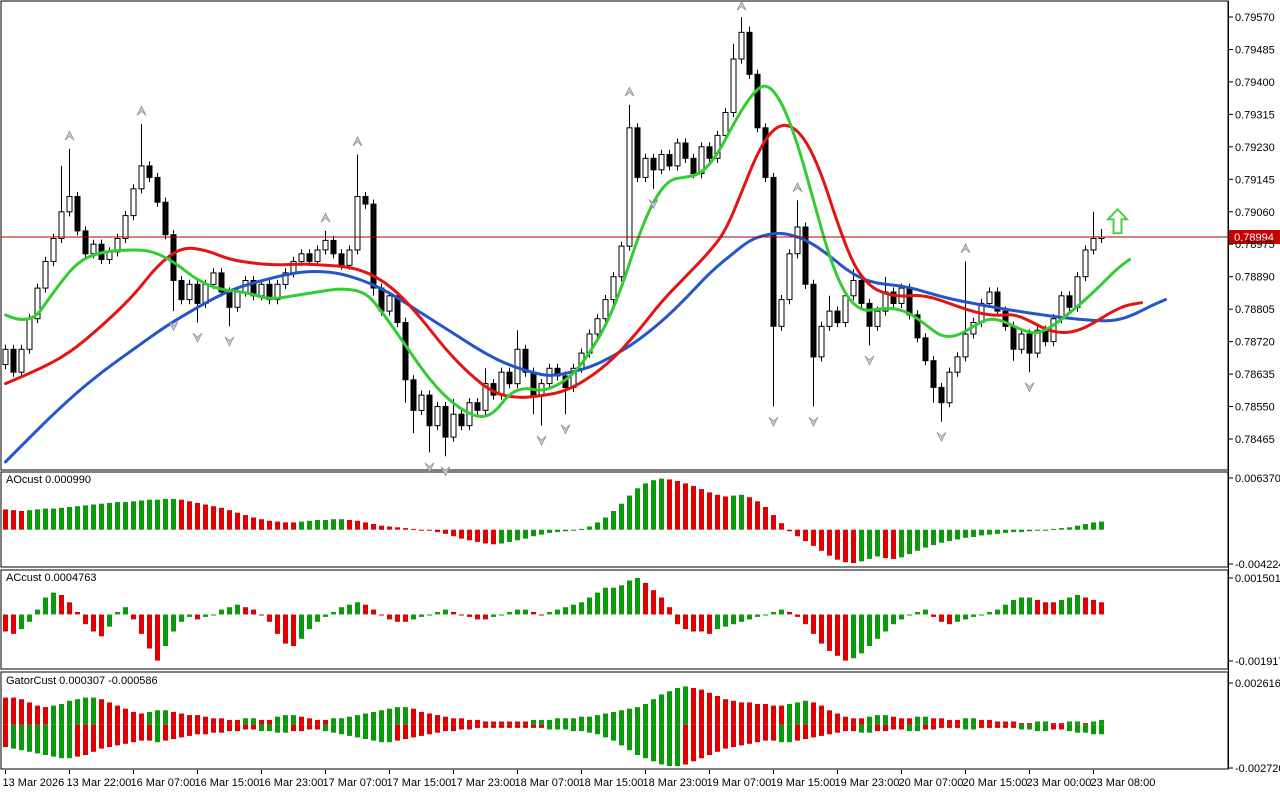 Image resolution: width=1280 pixels, height=800 pixels. I want to click on indicator-axis-label: -0.0019174, so click(1257, 662).